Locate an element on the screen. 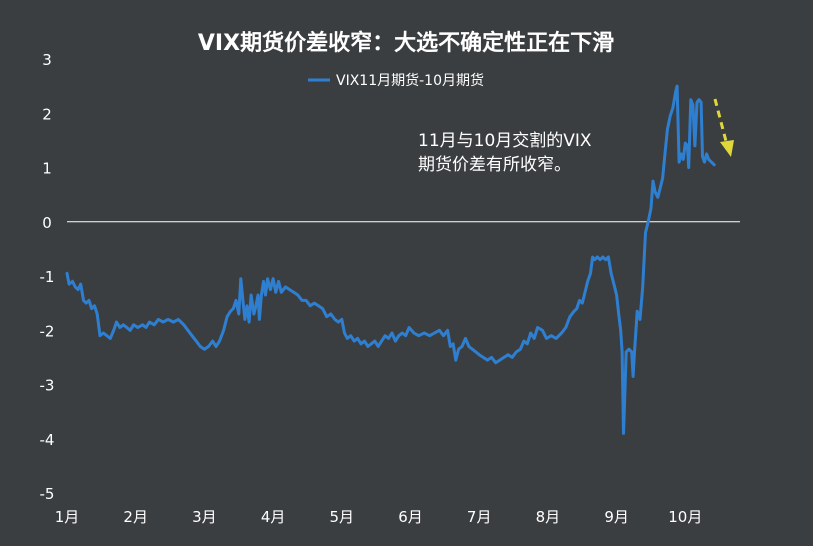 This screenshot has height=546, width=813. annotation-line: 期货价差有所收窄。 is located at coordinates (494, 165).